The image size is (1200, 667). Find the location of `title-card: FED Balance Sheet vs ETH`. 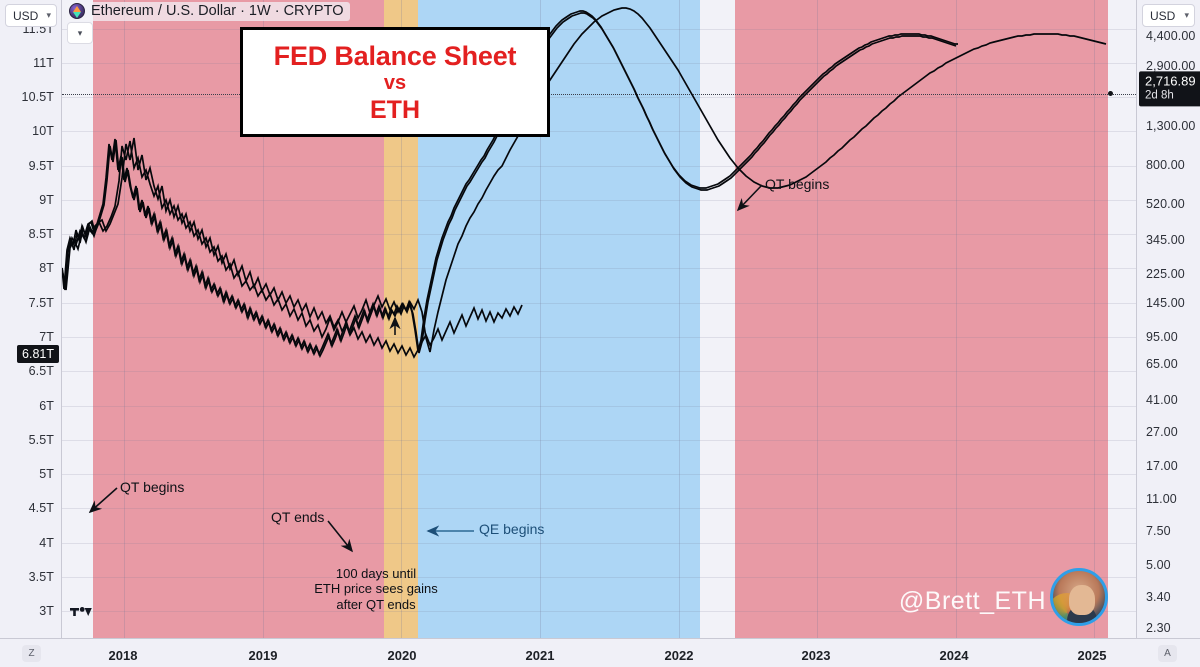

title-card: FED Balance Sheet vs ETH is located at coordinates (395, 82).